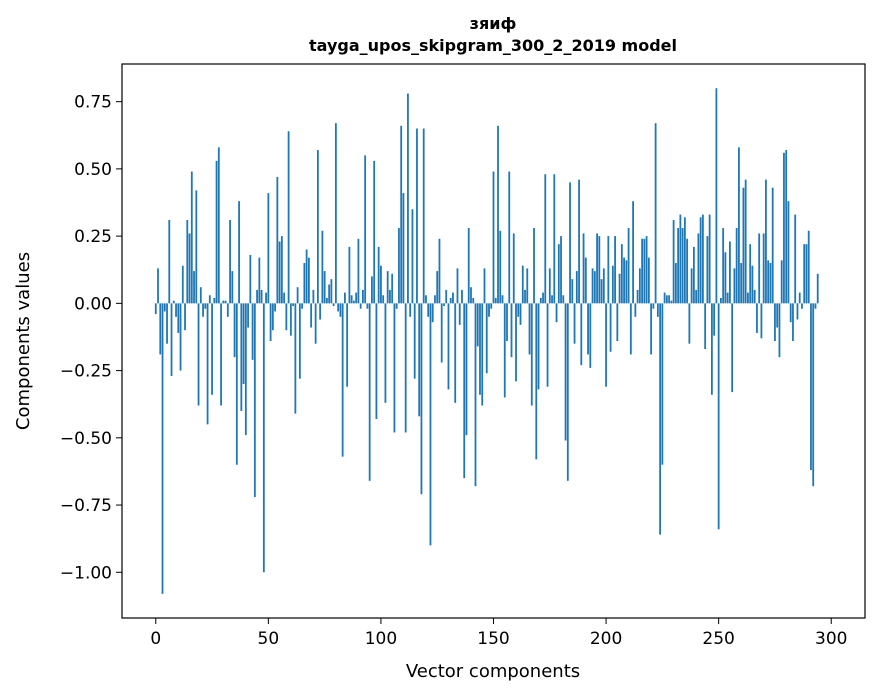 Image resolution: width=880 pixels, height=700 pixels. I want to click on y-axis-ticks: −1.00 −0.75 −0.50 −0.25 0.00 0.25 0.50 0.75, so click(91, 338).